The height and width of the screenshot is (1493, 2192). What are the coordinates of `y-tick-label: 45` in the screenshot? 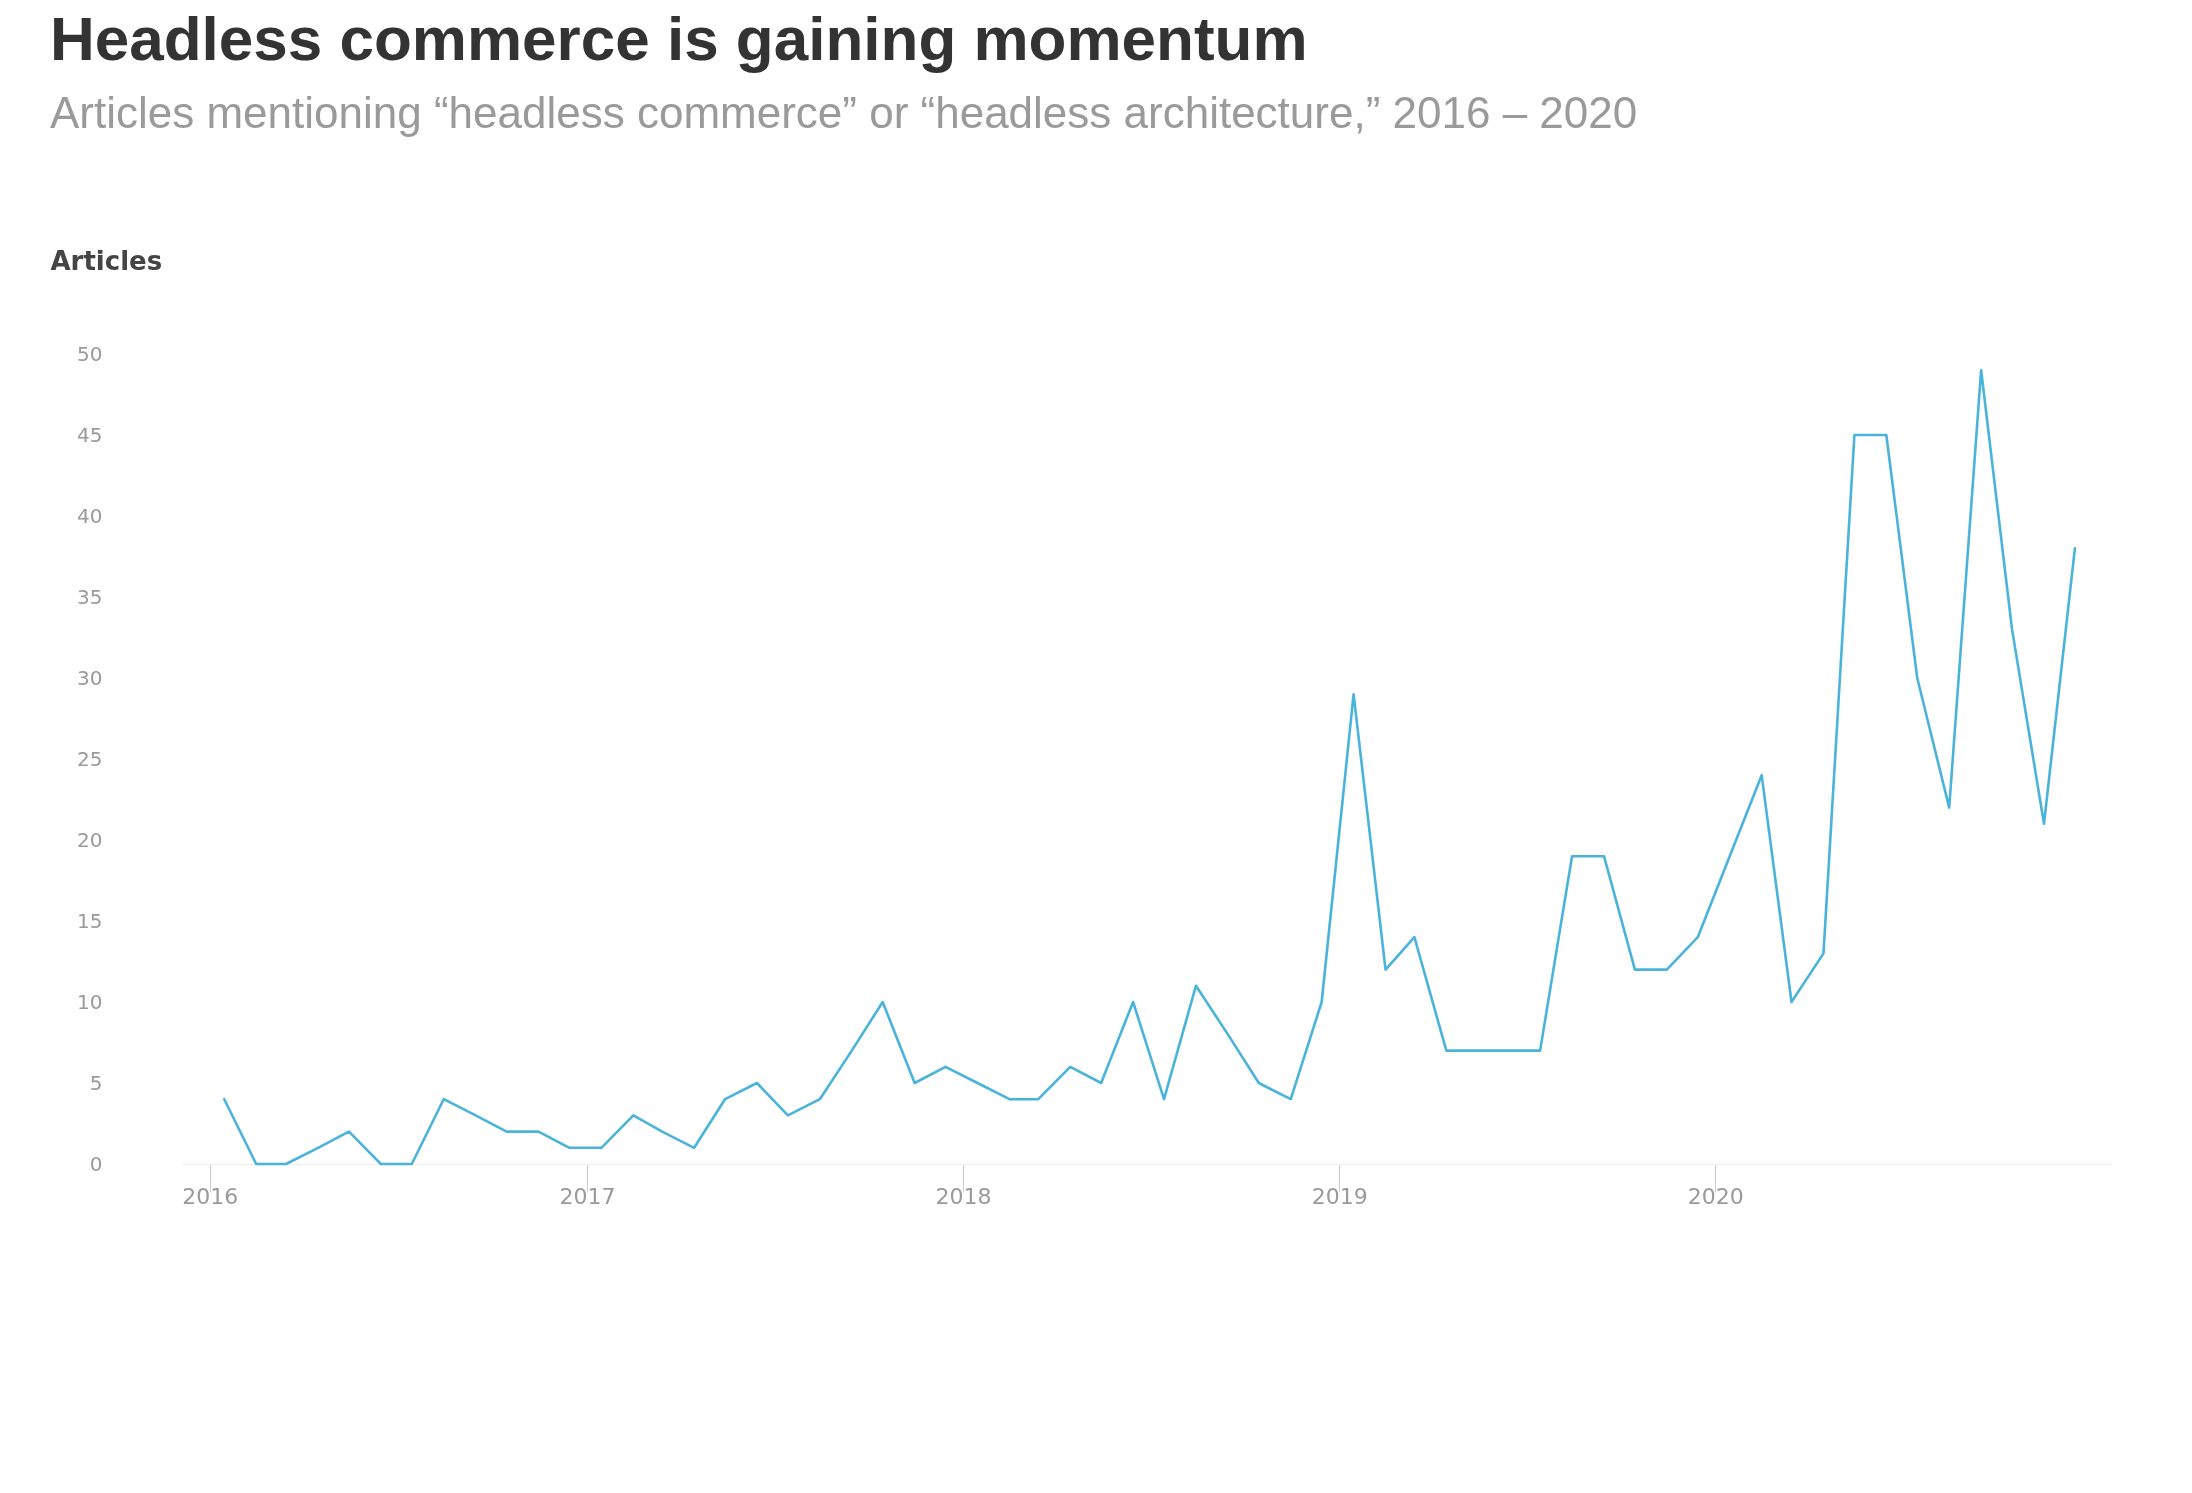 It's located at (90, 434).